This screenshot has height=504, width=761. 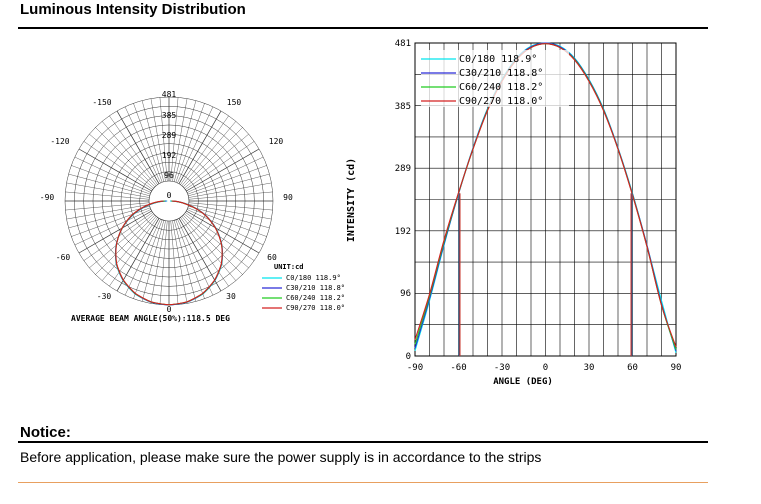 I want to click on polar-radial-tick-385: 385, so click(x=169, y=115).